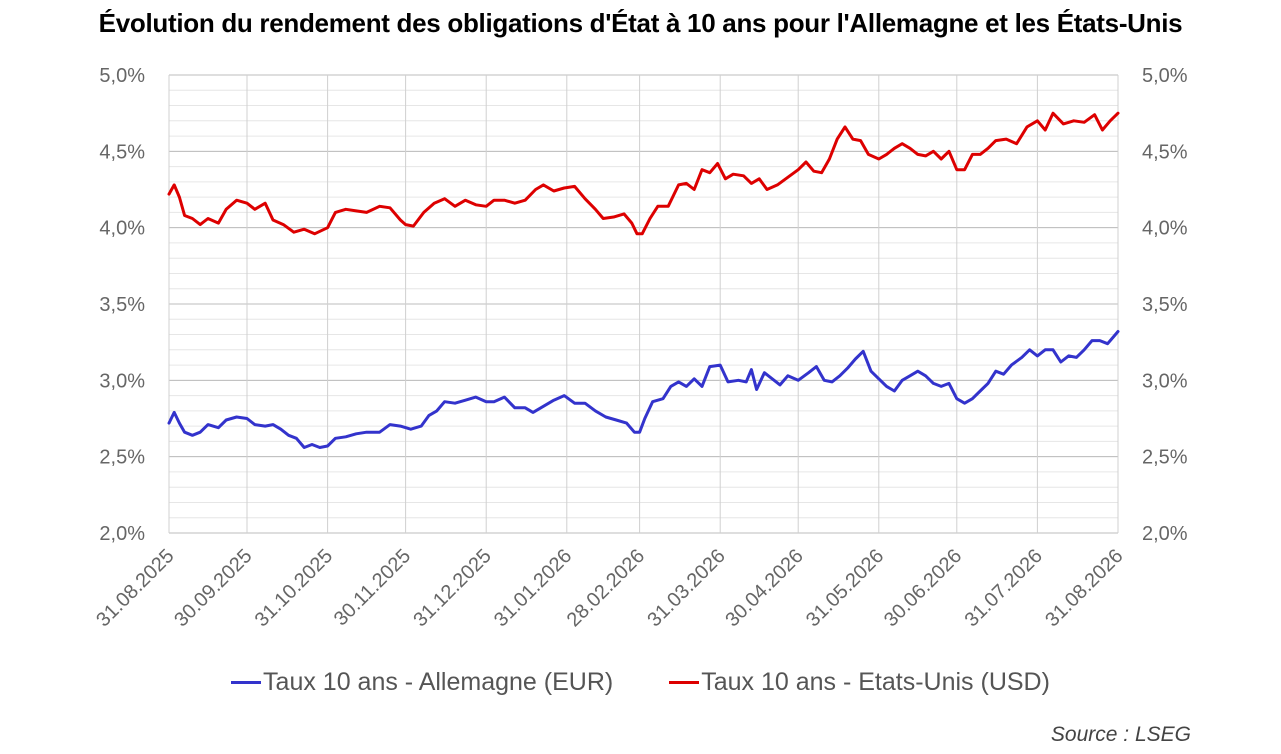 Image resolution: width=1281 pixels, height=754 pixels. What do you see at coordinates (1084, 588) in the screenshot?
I see `x-tick-label: 31.08.2026` at bounding box center [1084, 588].